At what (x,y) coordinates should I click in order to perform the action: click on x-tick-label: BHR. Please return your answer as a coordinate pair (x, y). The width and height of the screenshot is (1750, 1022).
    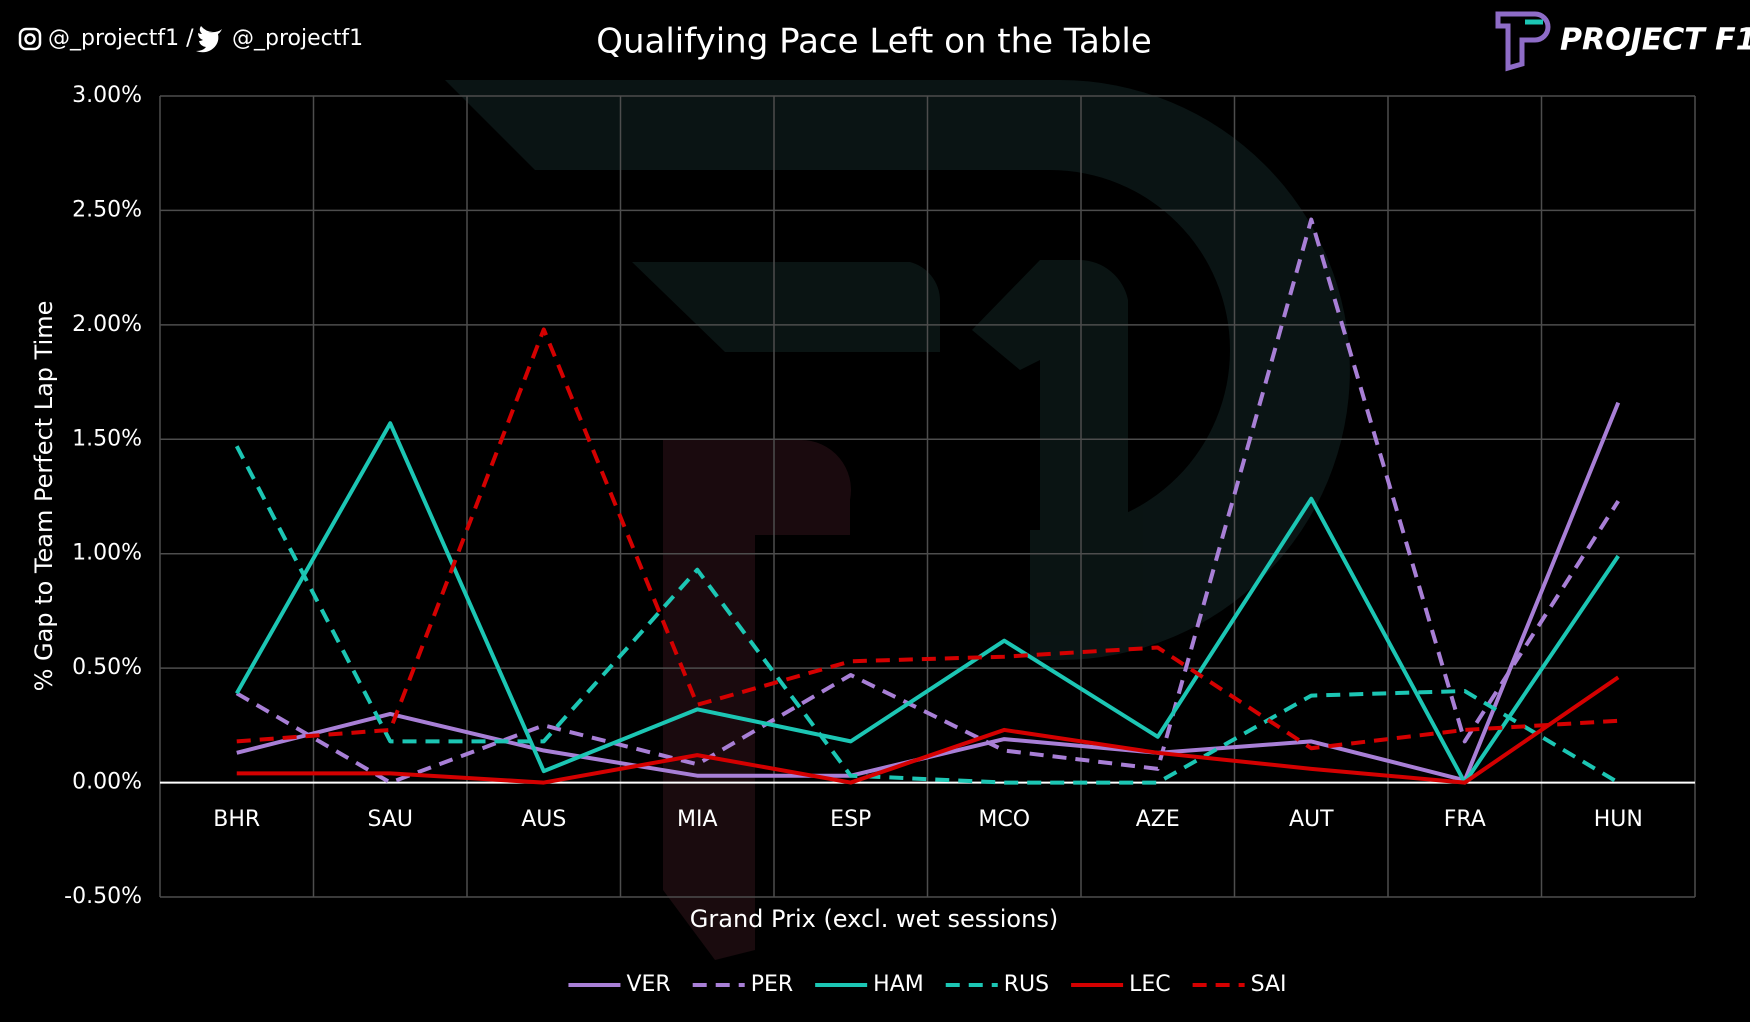
    Looking at the image, I should click on (236, 819).